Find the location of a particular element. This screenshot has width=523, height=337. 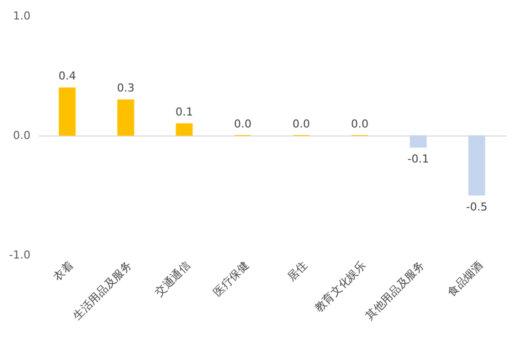

data-label: 0.1 is located at coordinates (184, 112).